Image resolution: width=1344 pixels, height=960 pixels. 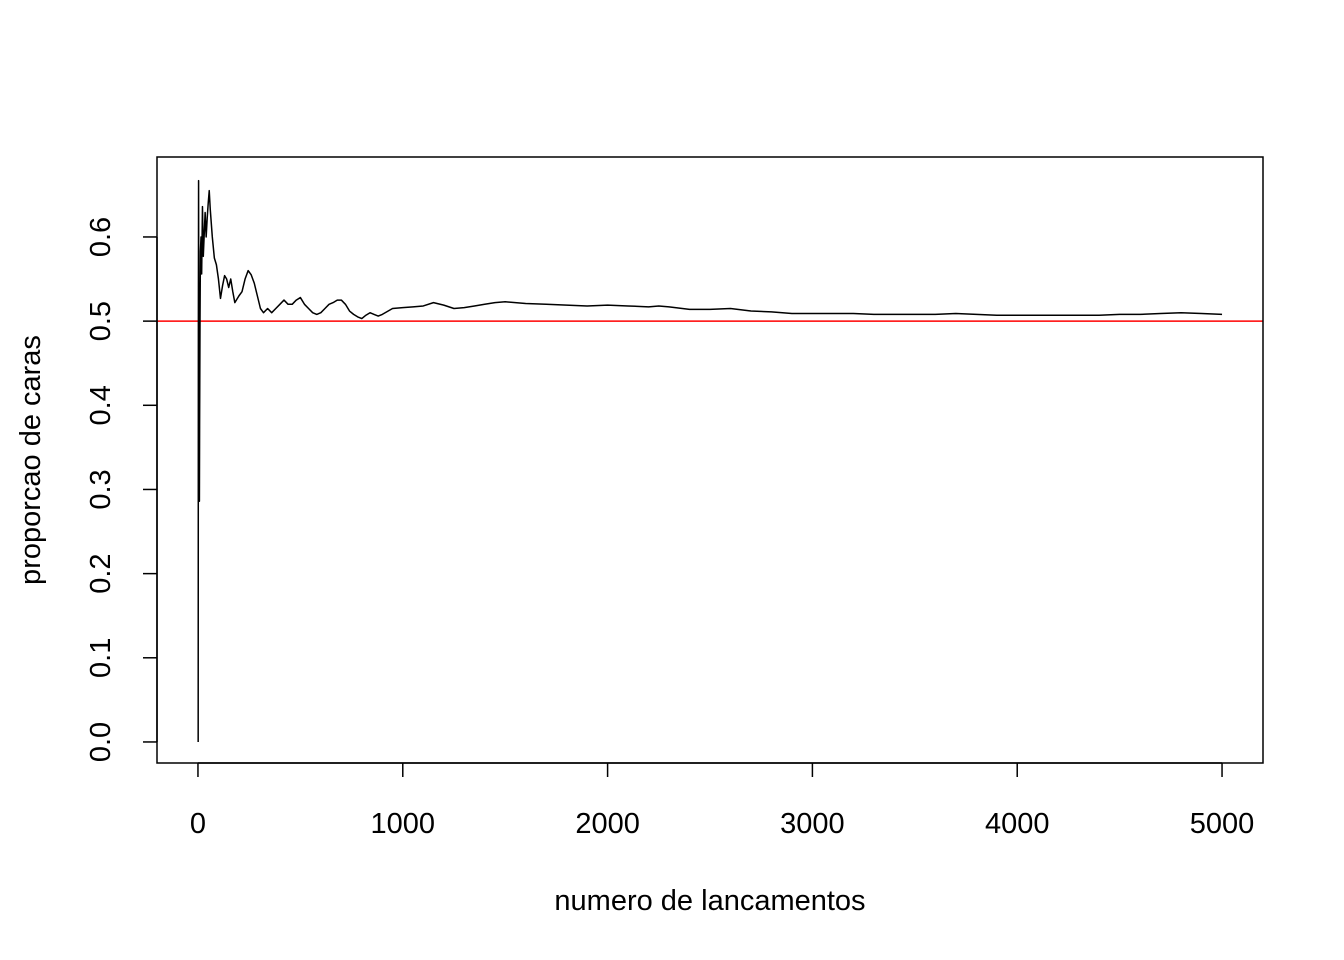 I want to click on y-tick-label: 0.5, so click(x=101, y=321).